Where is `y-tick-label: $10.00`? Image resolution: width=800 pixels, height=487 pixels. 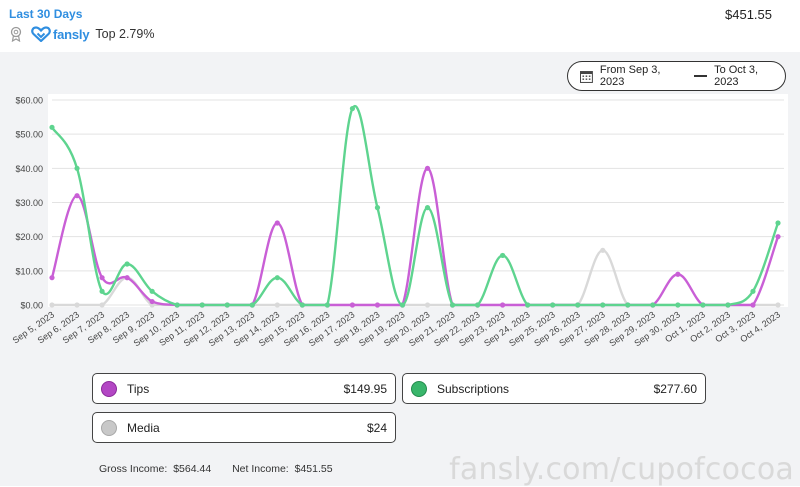
y-tick-label: $10.00 is located at coordinates (29, 271).